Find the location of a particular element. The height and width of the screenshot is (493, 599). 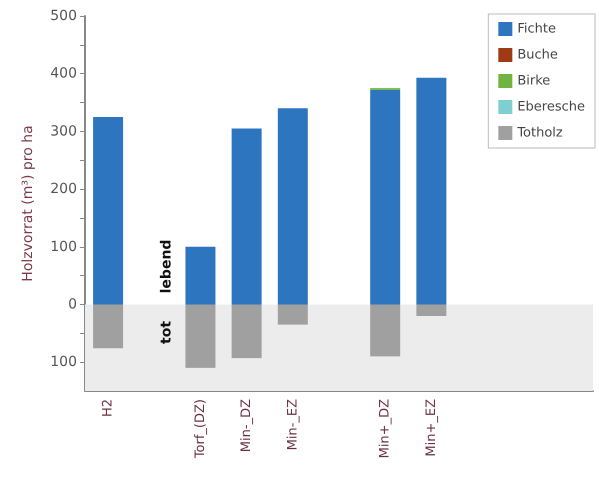

x-tick-label: H2 is located at coordinates (108, 408).